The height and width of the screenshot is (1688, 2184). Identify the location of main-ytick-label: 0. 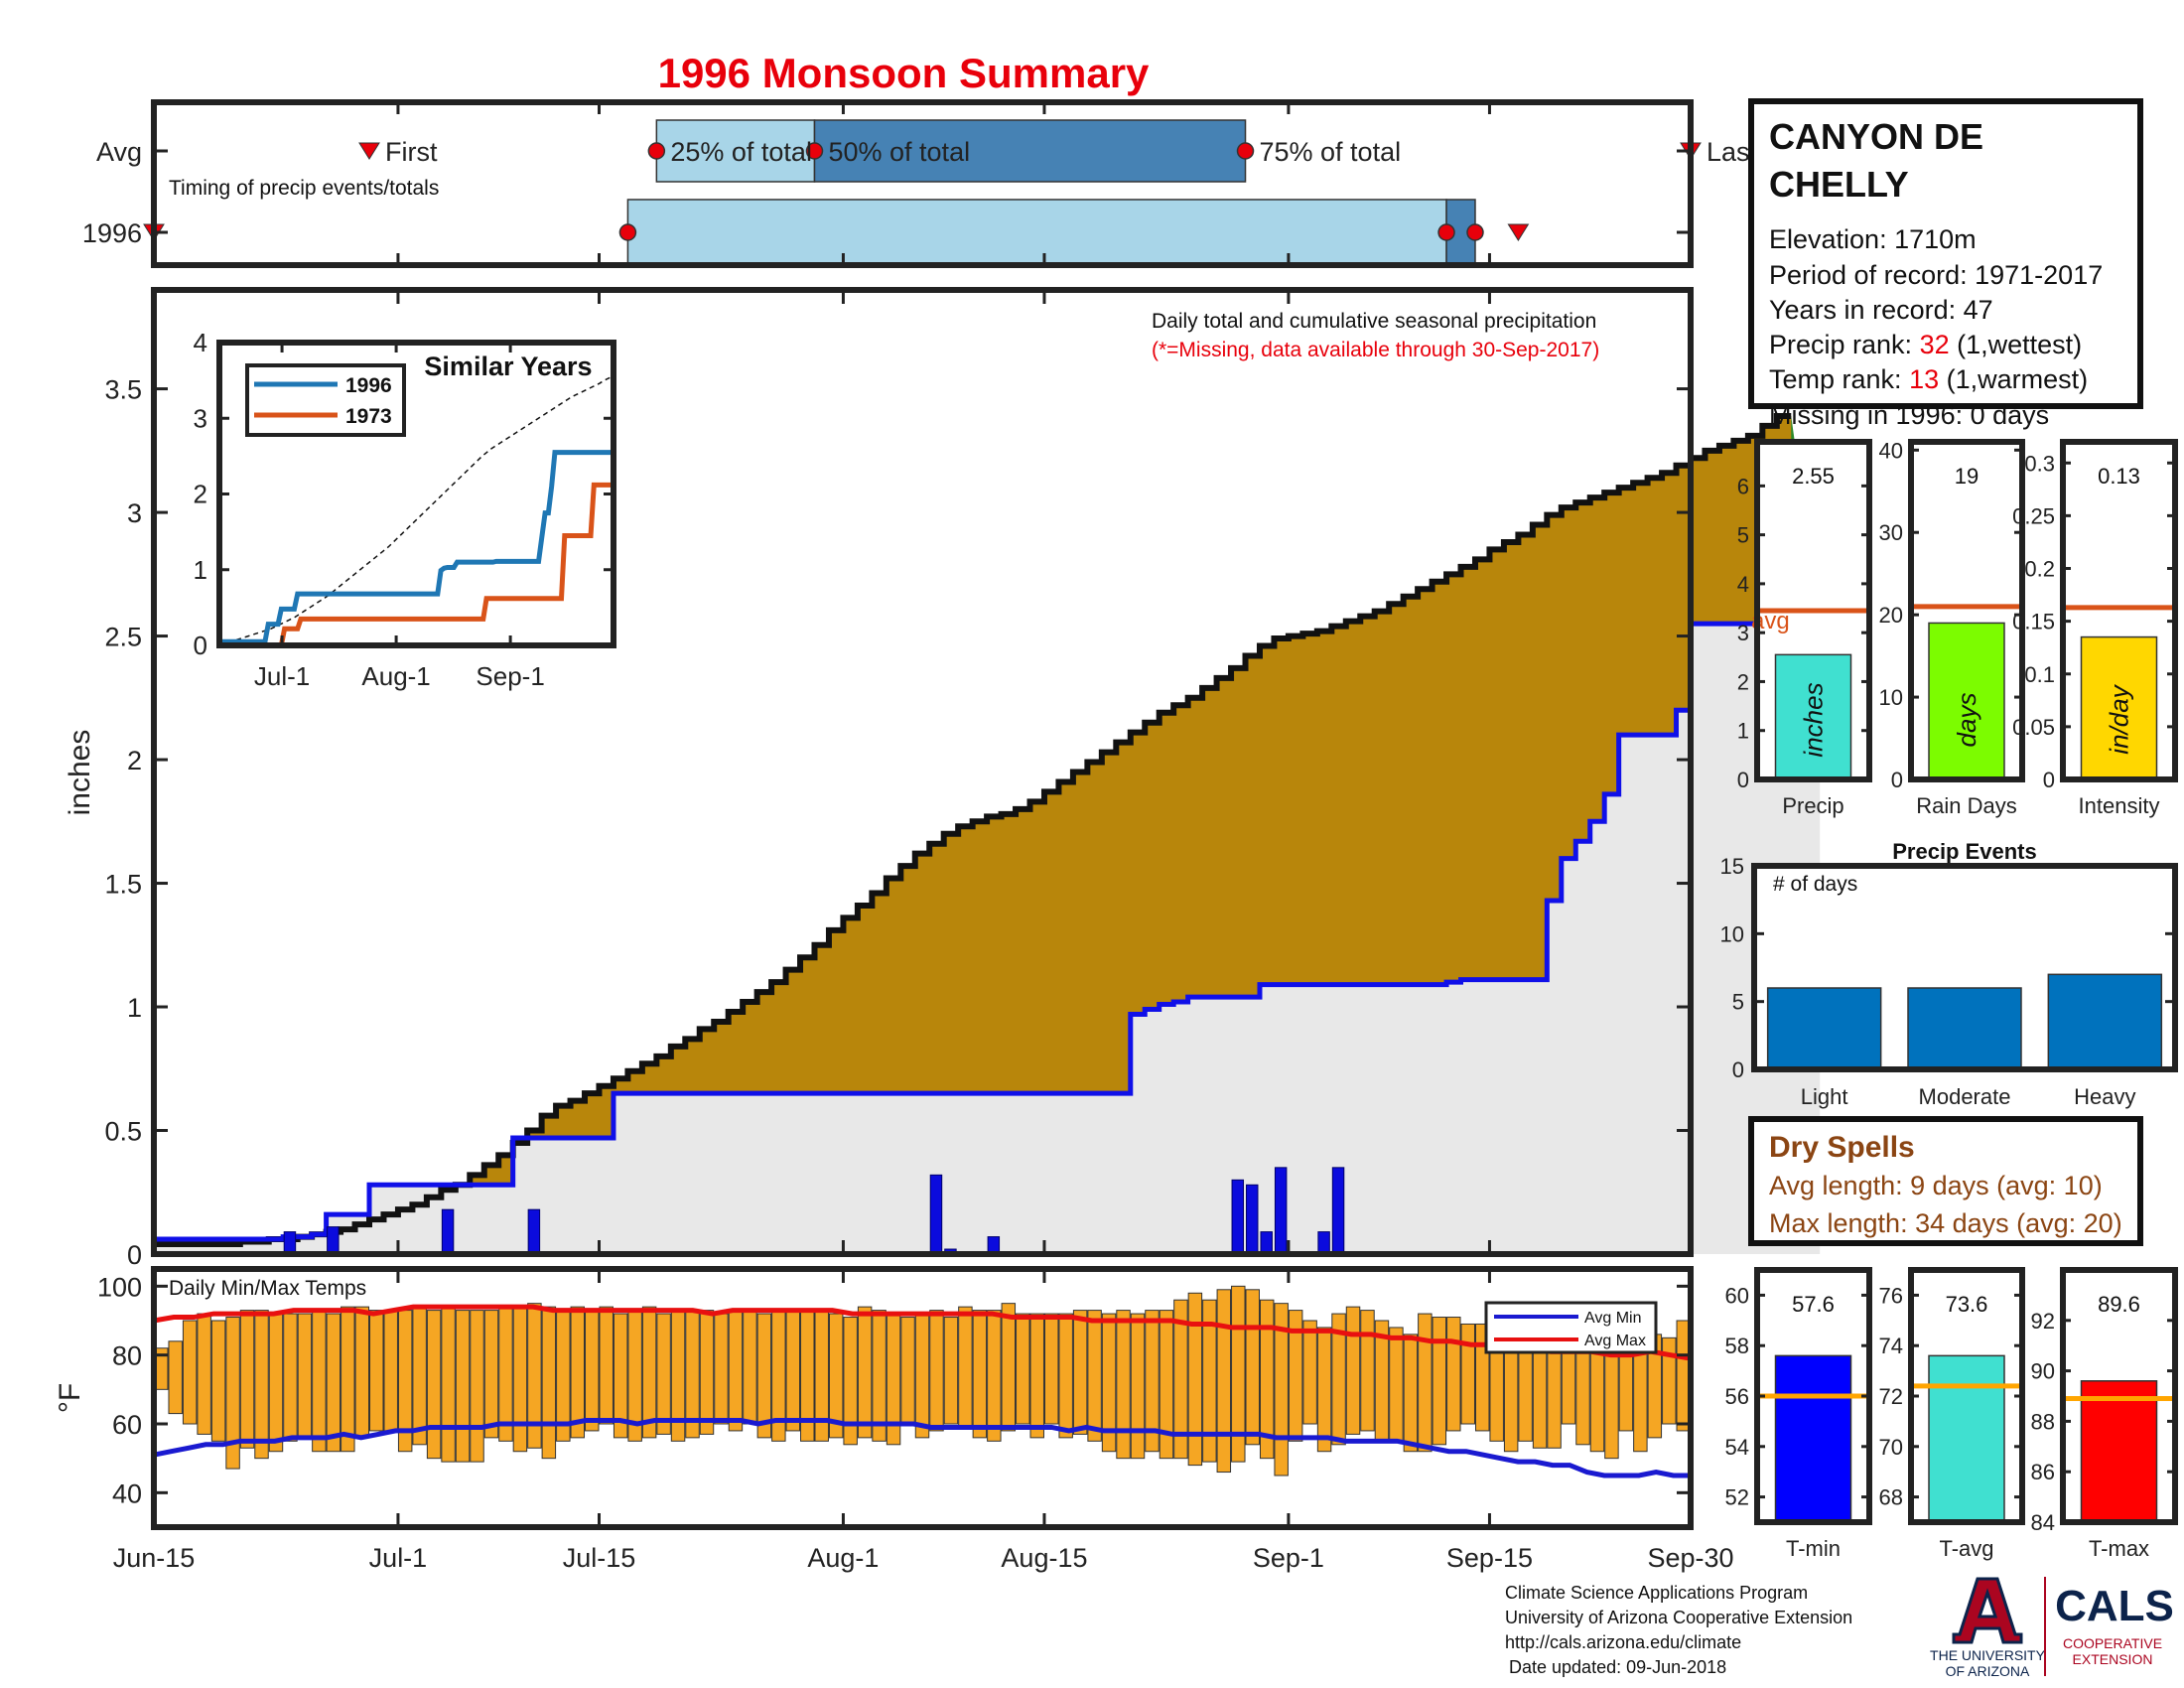
(134, 1255).